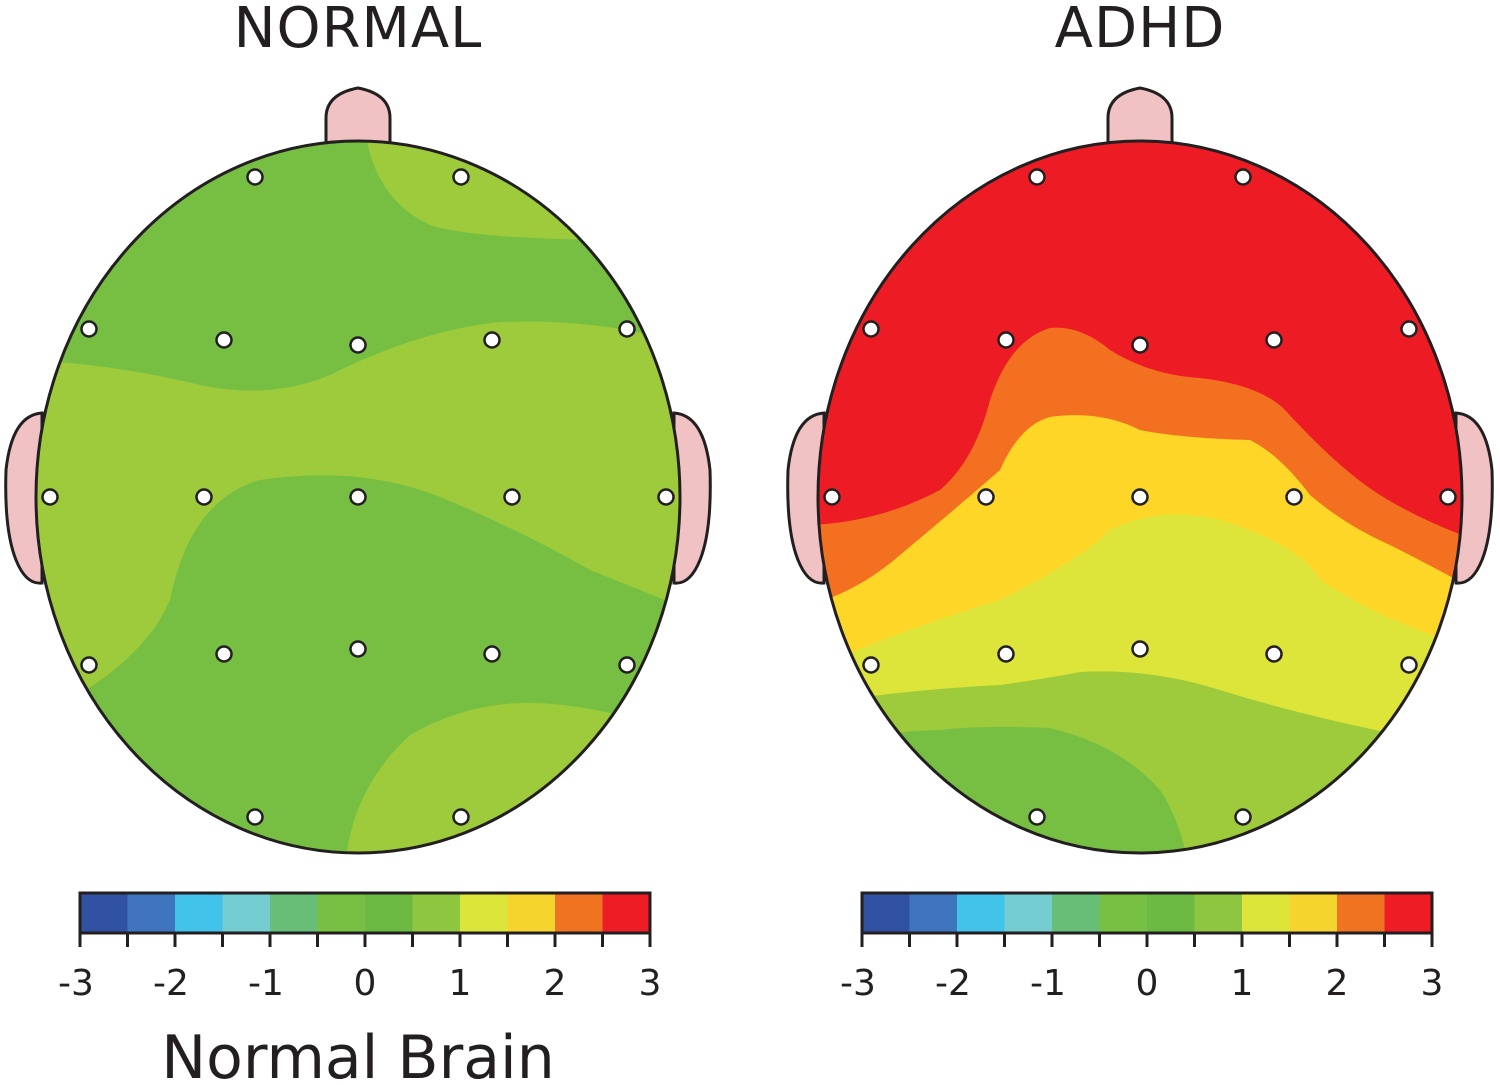  I want to click on adhd-colorbar-tick-label: -2, so click(953, 983).